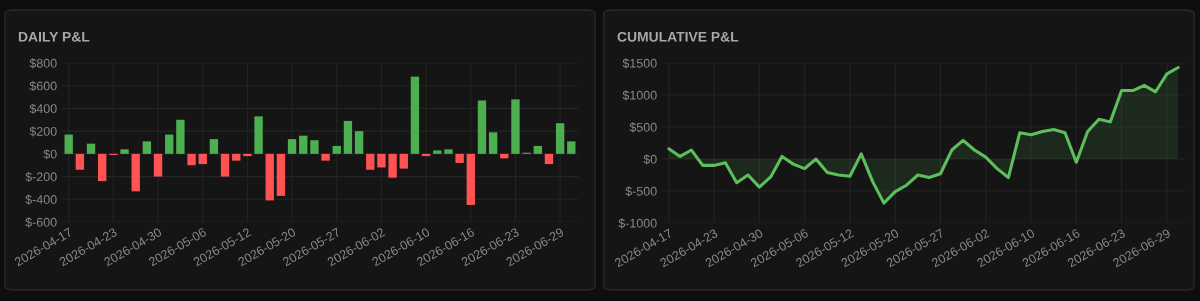 Image resolution: width=1200 pixels, height=301 pixels. I want to click on y-tick-label: $400, so click(43, 108).